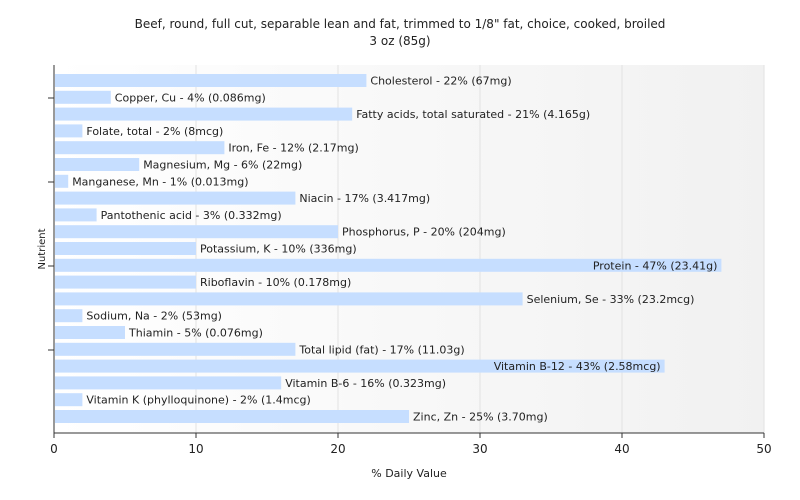  What do you see at coordinates (577, 366) in the screenshot?
I see `bar-label: Vitamin B-12 - 43% (2.58mcg)` at bounding box center [577, 366].